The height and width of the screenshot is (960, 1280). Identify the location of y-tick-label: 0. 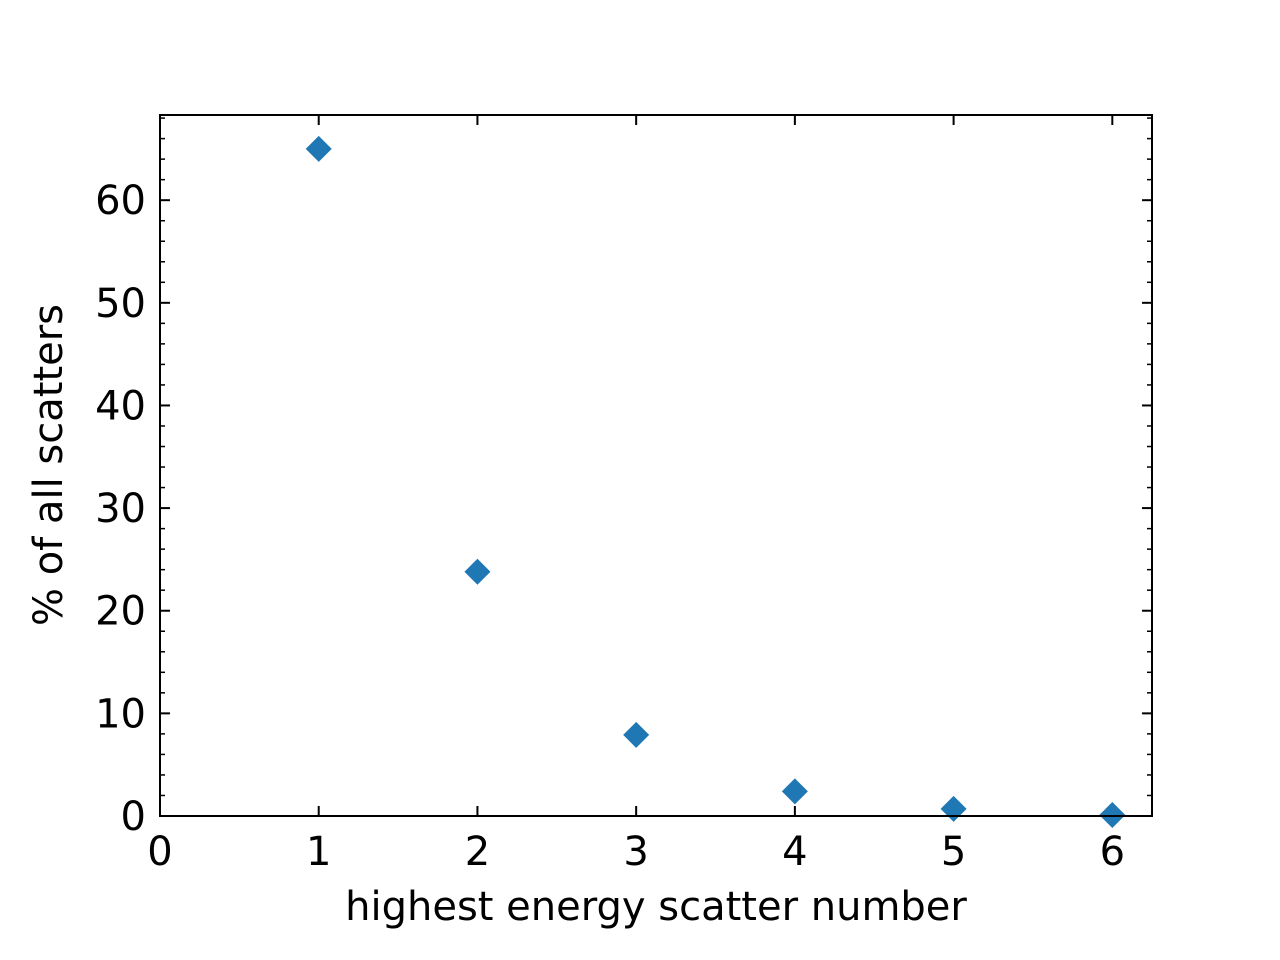
(133, 817).